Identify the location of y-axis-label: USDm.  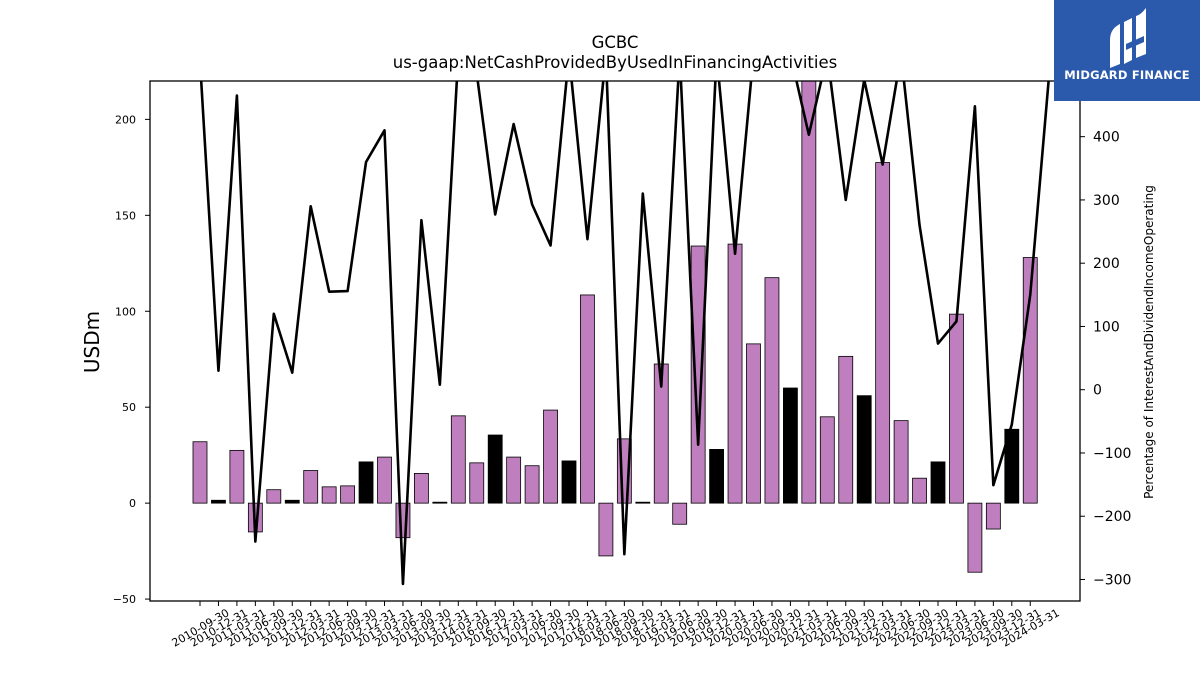
(92, 342).